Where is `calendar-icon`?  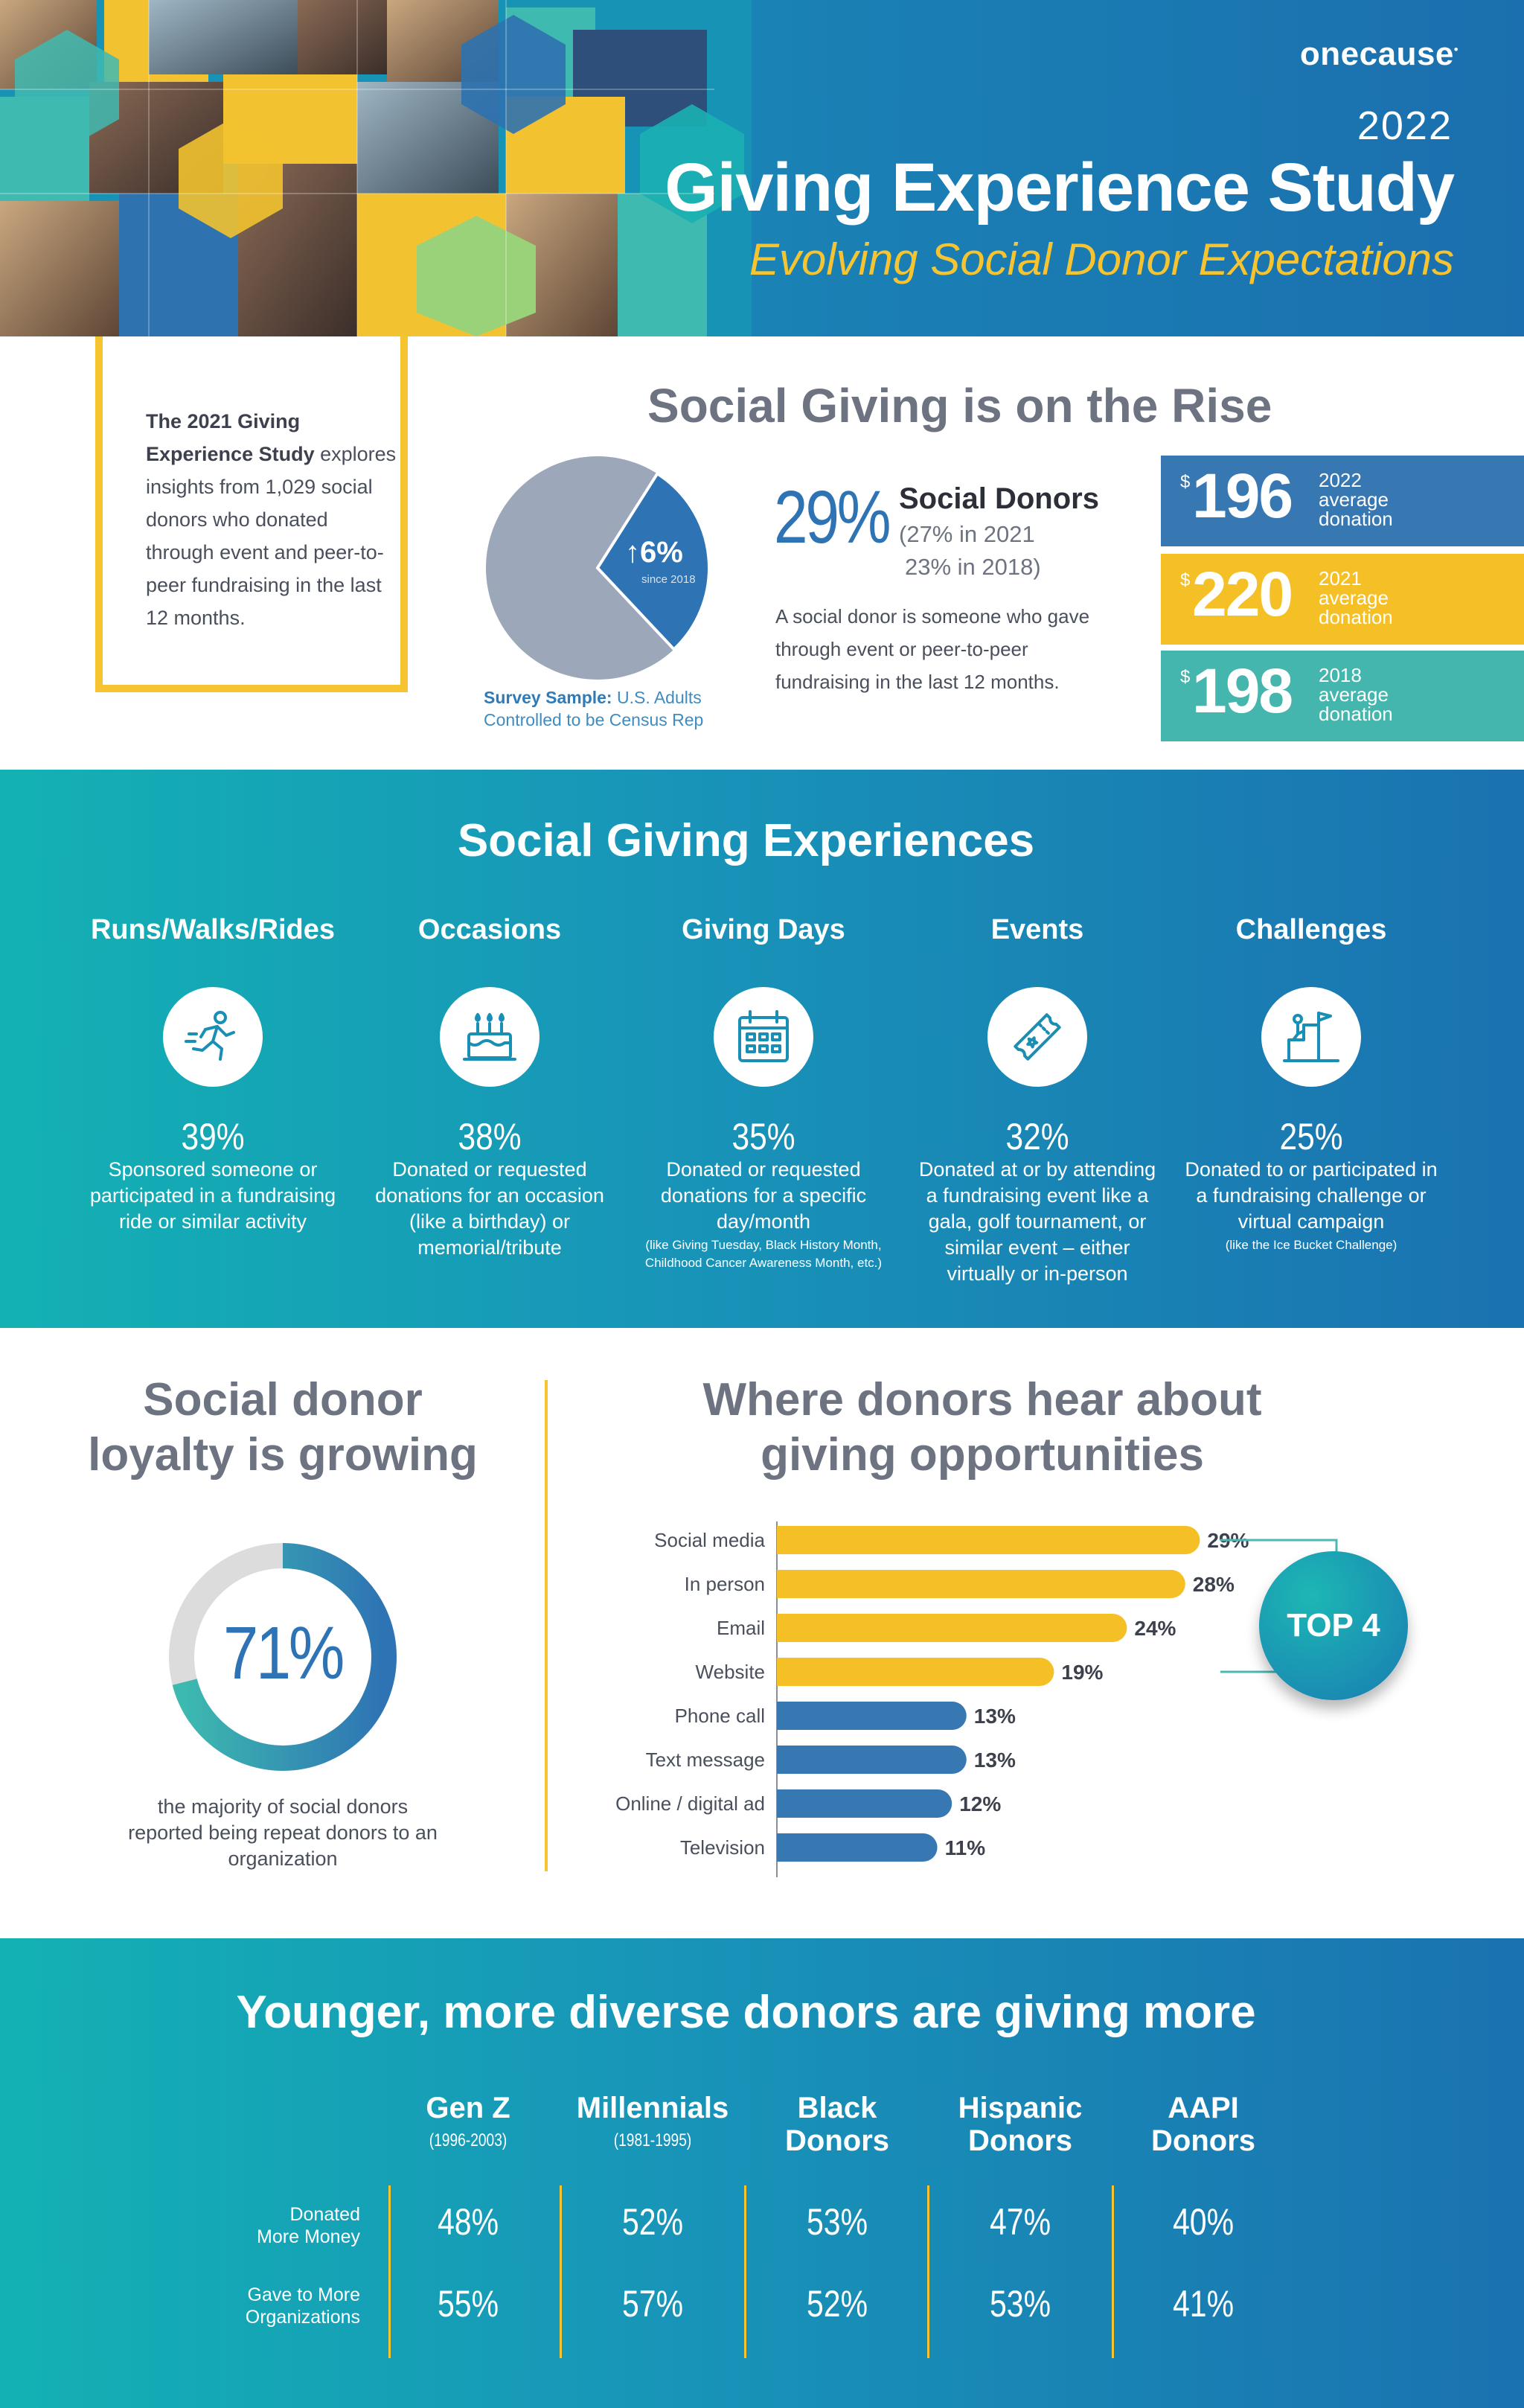
calendar-icon is located at coordinates (763, 1037).